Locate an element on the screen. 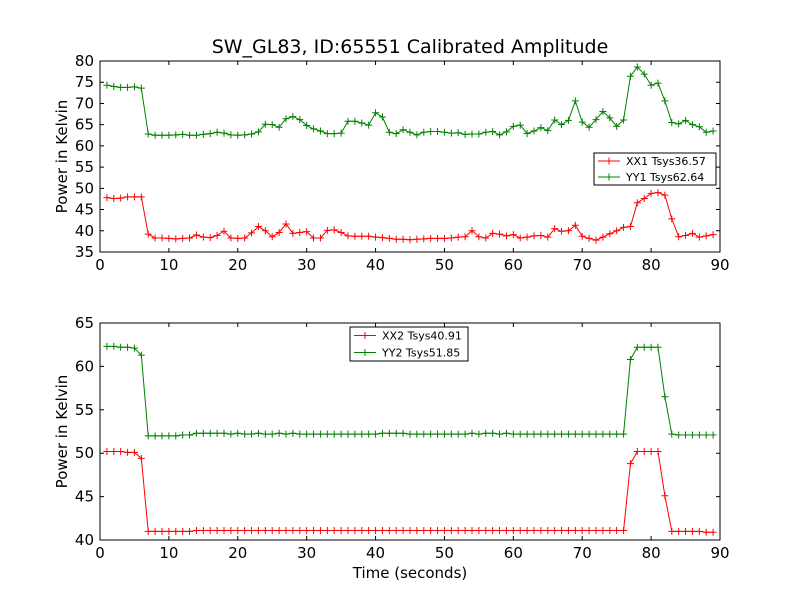  x-tick-label: 70 is located at coordinates (582, 553).